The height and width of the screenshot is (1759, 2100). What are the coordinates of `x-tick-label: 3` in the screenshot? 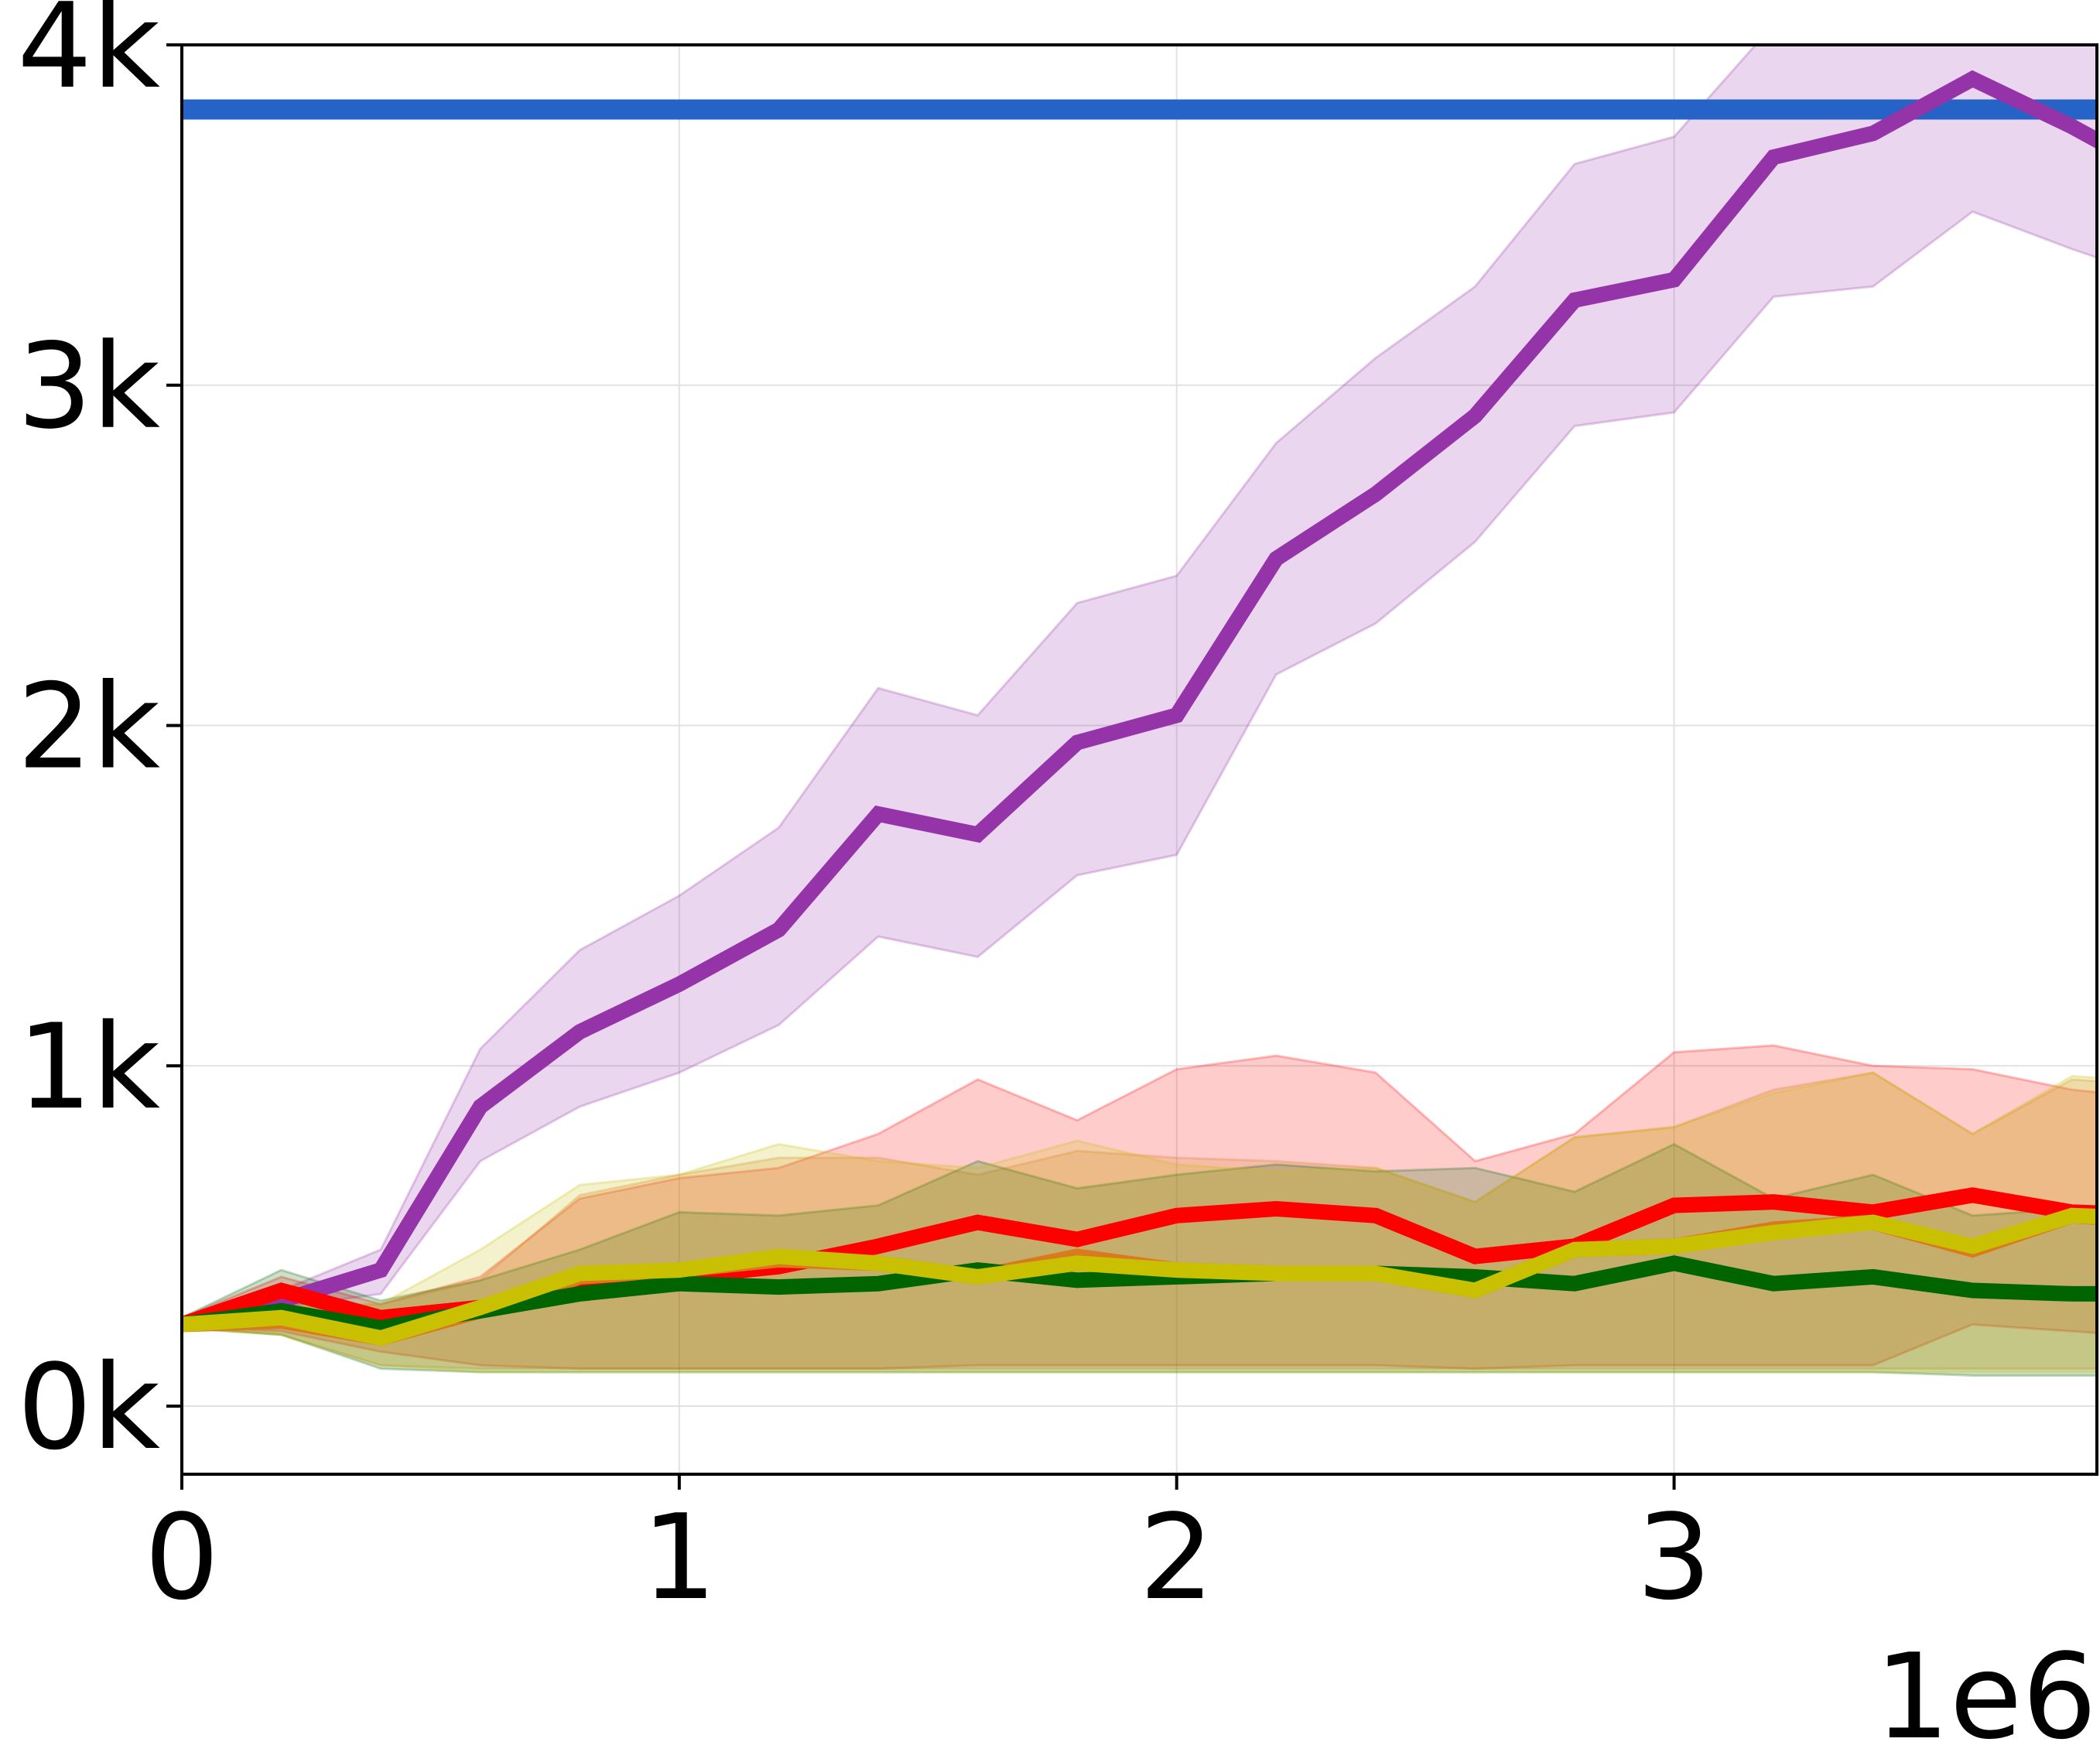 It's located at (1675, 1557).